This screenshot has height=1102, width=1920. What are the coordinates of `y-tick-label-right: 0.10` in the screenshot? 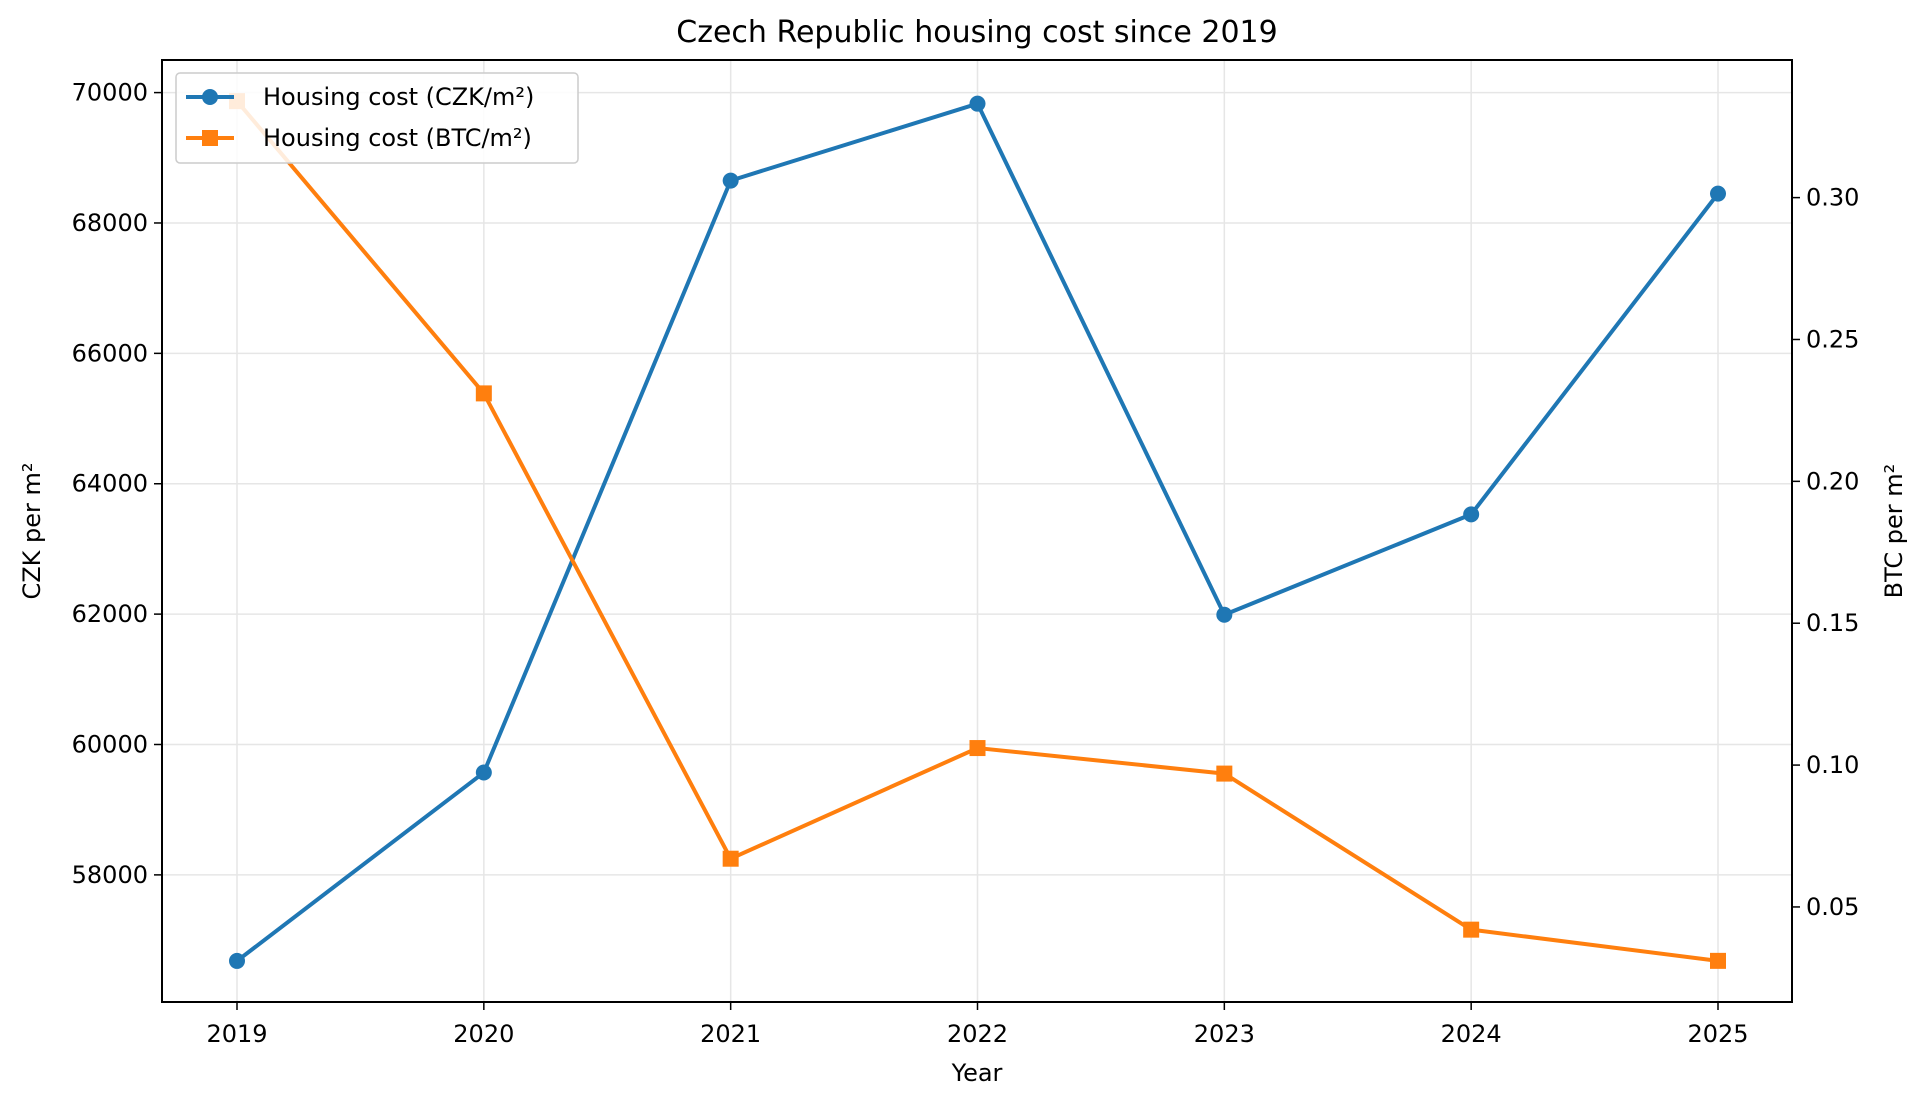 It's located at (1832, 765).